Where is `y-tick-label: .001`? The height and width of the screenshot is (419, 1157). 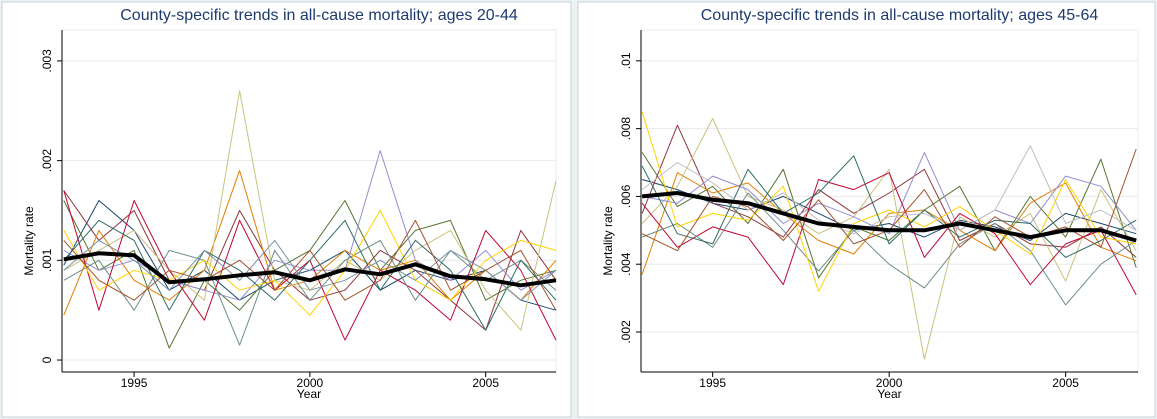
y-tick-label: .001 is located at coordinates (47, 260).